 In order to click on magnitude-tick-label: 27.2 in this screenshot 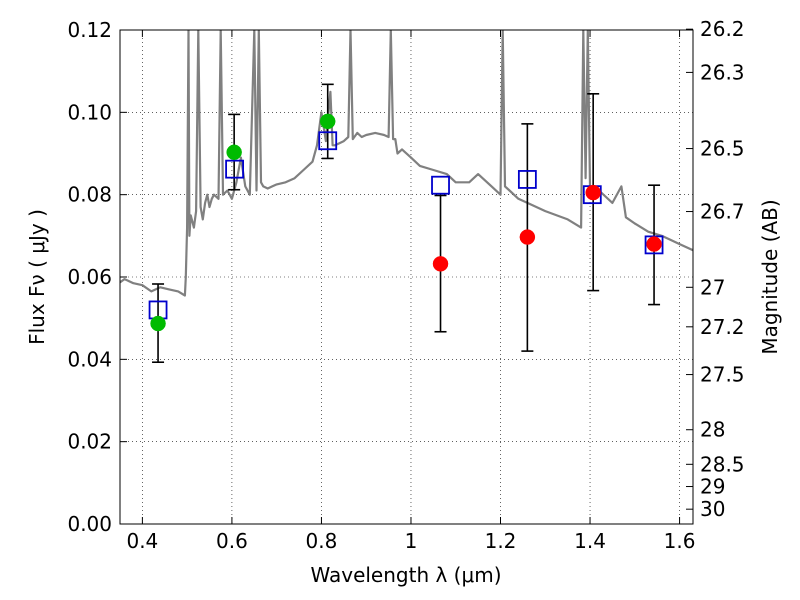, I will do `click(722, 327)`.